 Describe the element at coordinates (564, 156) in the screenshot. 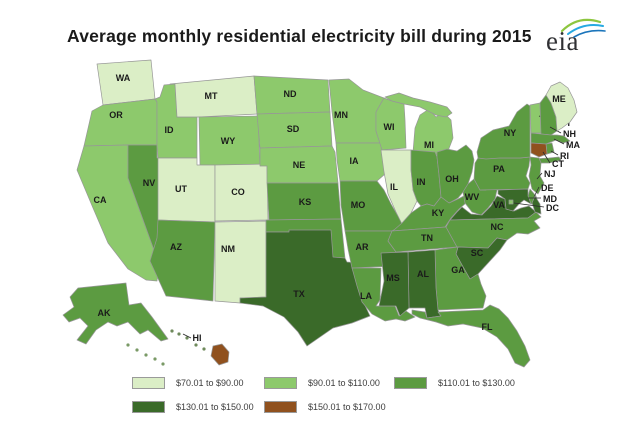

I see `state-label-ri: RI` at that location.